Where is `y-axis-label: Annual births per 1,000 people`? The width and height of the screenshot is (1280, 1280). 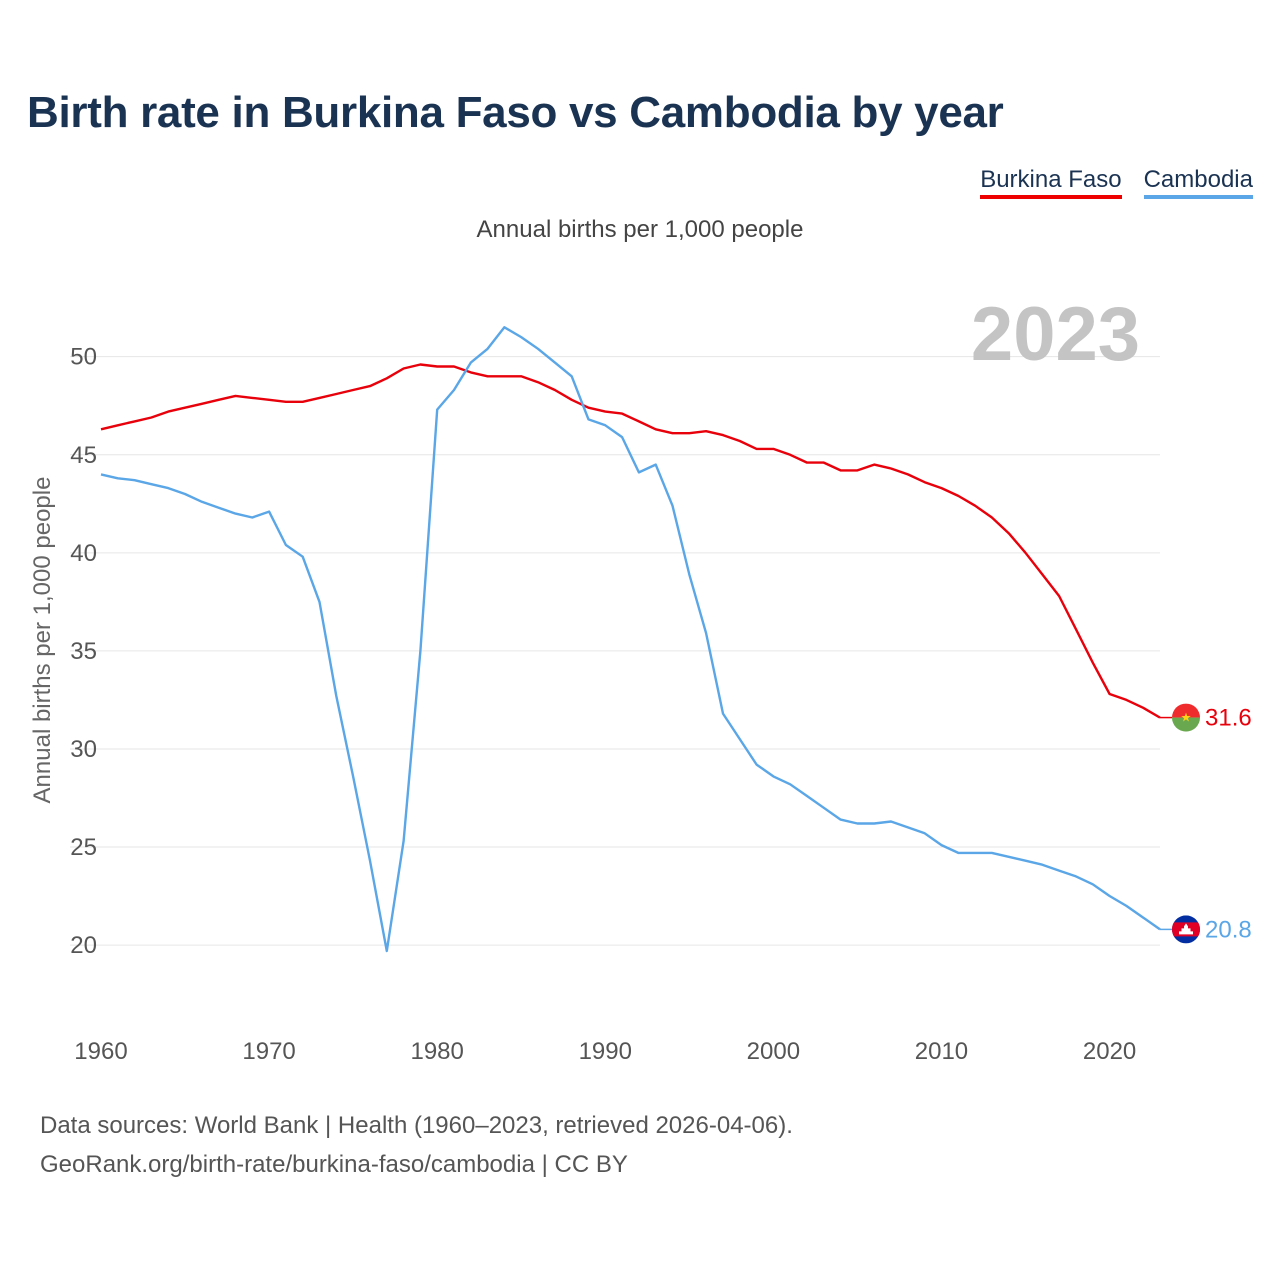
y-axis-label: Annual births per 1,000 people is located at coordinates (42, 640).